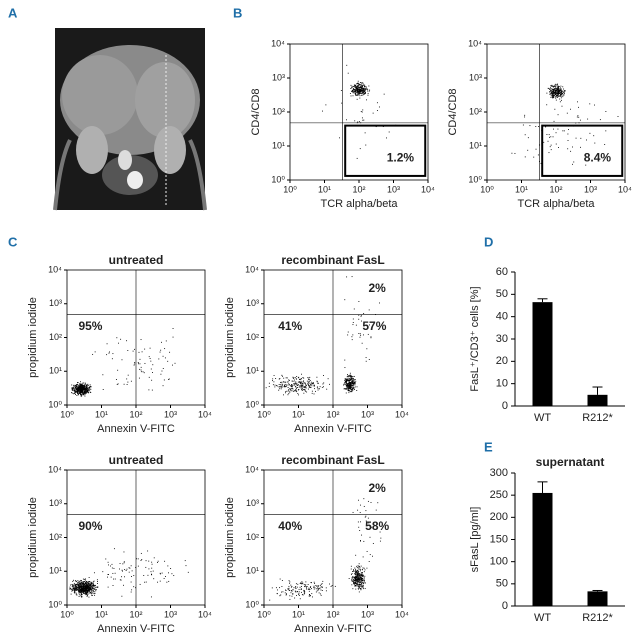 The width and height of the screenshot is (634, 644). Describe the element at coordinates (33, 537) in the screenshot. I see `y-axis-label: propidium iodide` at that location.